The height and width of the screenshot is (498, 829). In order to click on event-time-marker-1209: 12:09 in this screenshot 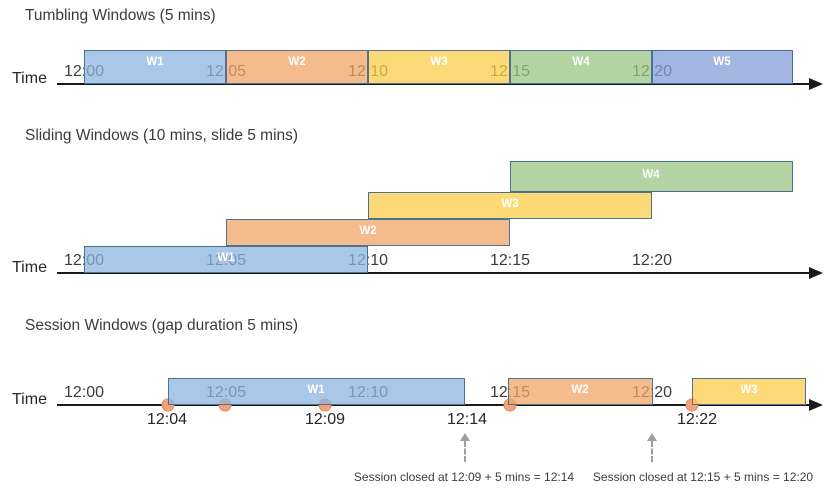, I will do `click(325, 419)`.